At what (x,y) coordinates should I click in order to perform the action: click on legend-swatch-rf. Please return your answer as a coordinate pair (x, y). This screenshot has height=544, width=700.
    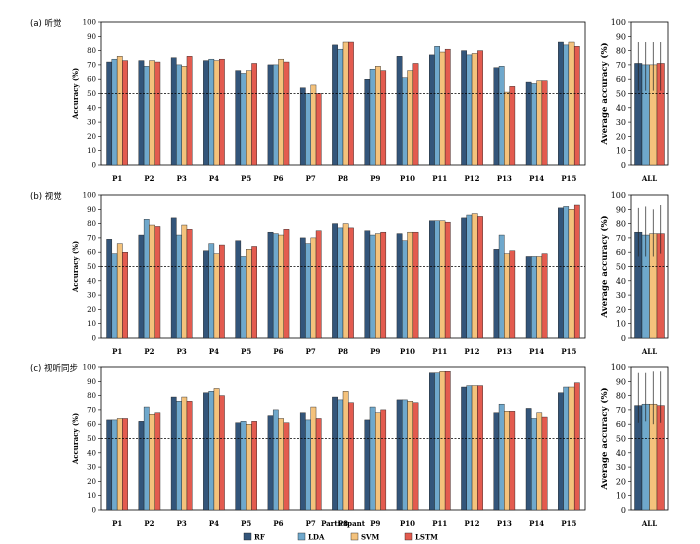
    Looking at the image, I should click on (247, 536).